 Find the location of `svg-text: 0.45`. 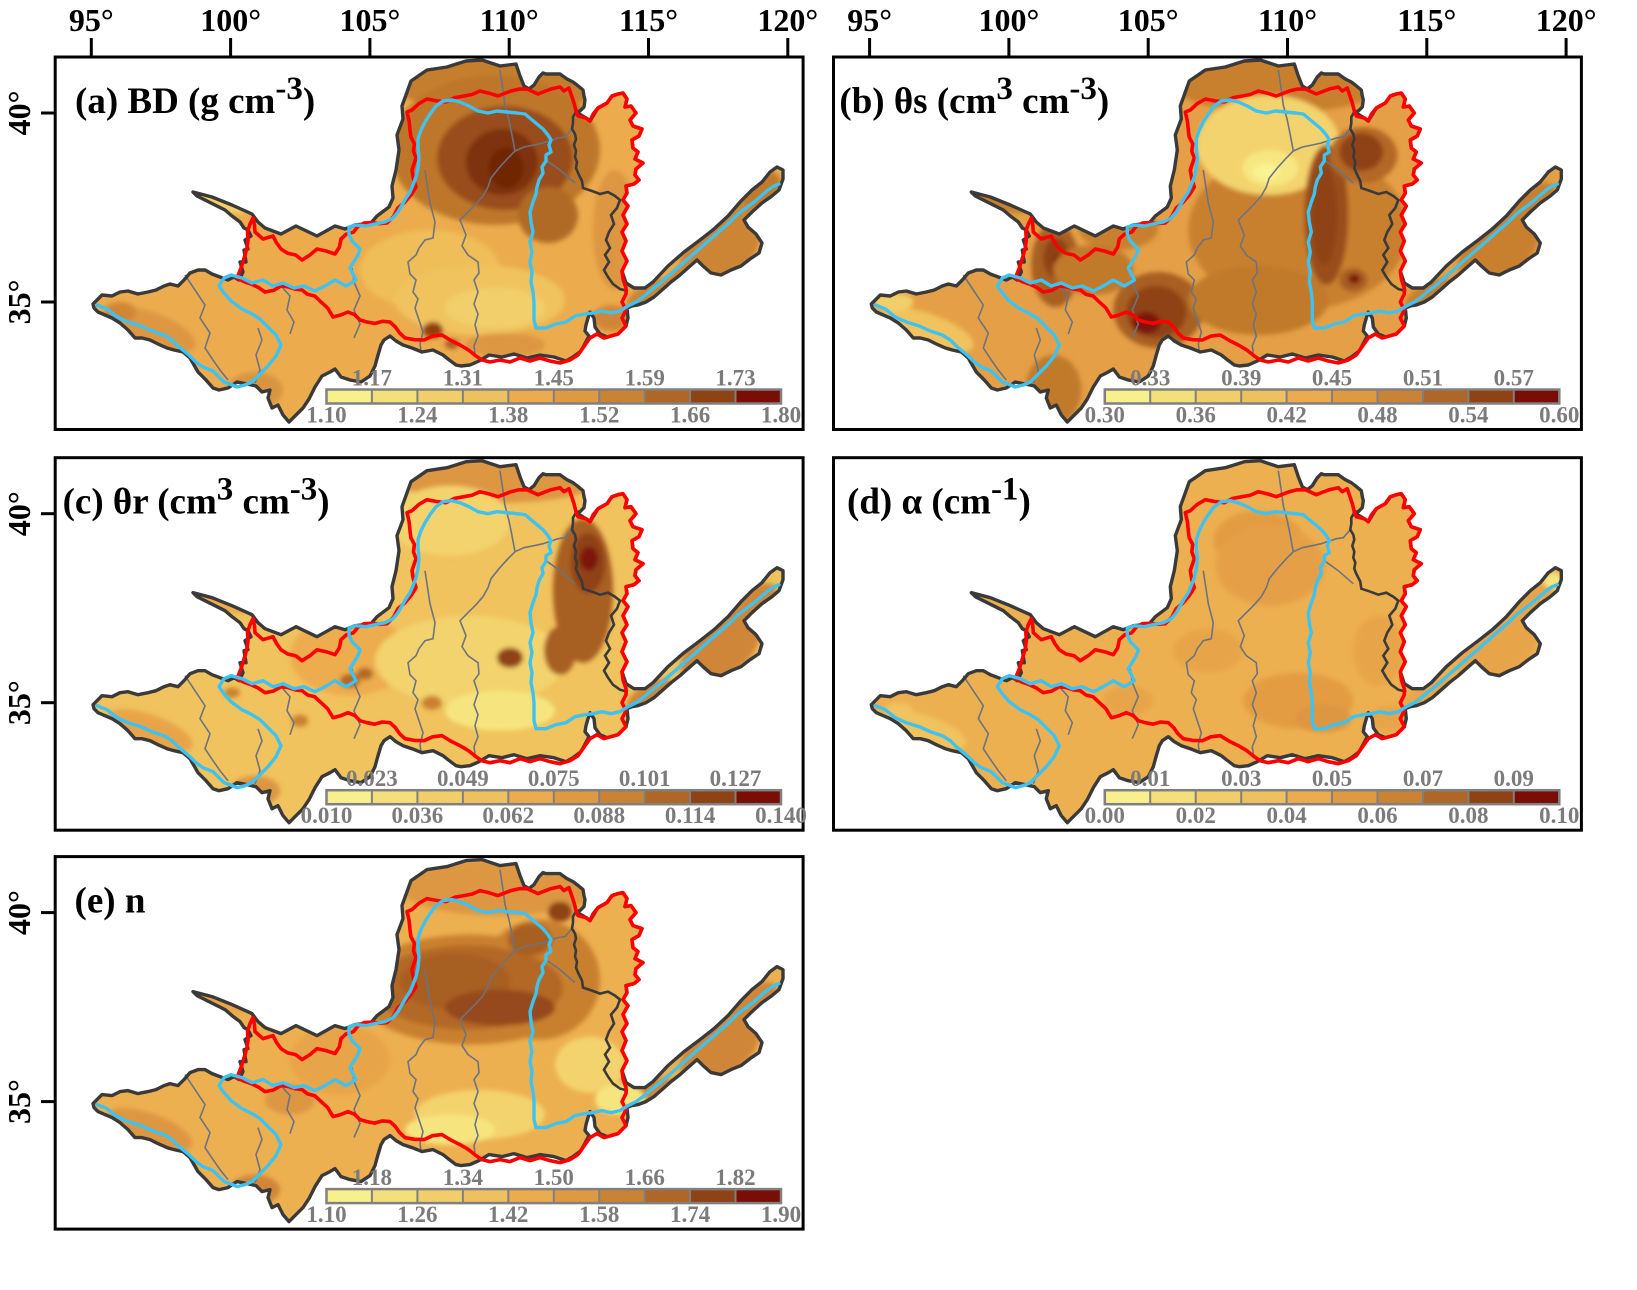

svg-text: 0.45 is located at coordinates (1332, 378).